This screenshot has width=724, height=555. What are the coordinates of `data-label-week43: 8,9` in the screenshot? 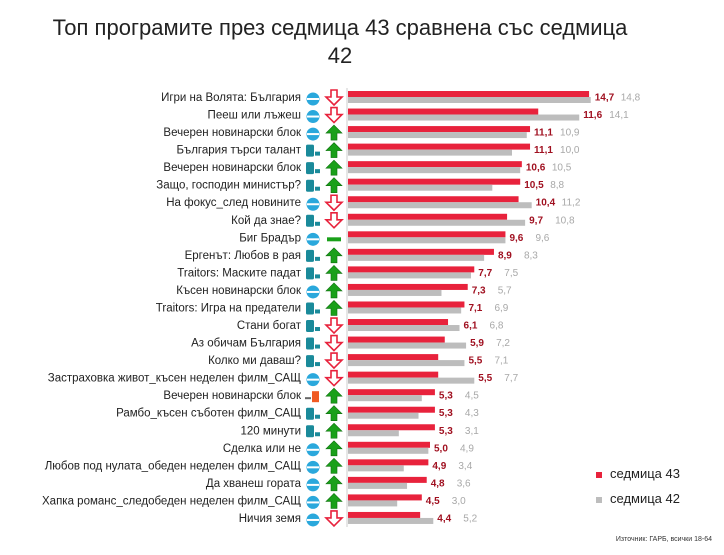 It's located at (505, 255).